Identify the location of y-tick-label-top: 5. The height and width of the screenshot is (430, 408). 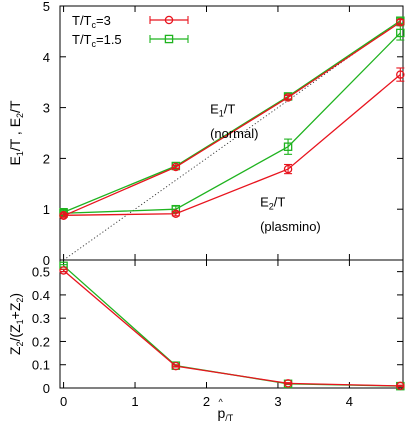
(46, 7).